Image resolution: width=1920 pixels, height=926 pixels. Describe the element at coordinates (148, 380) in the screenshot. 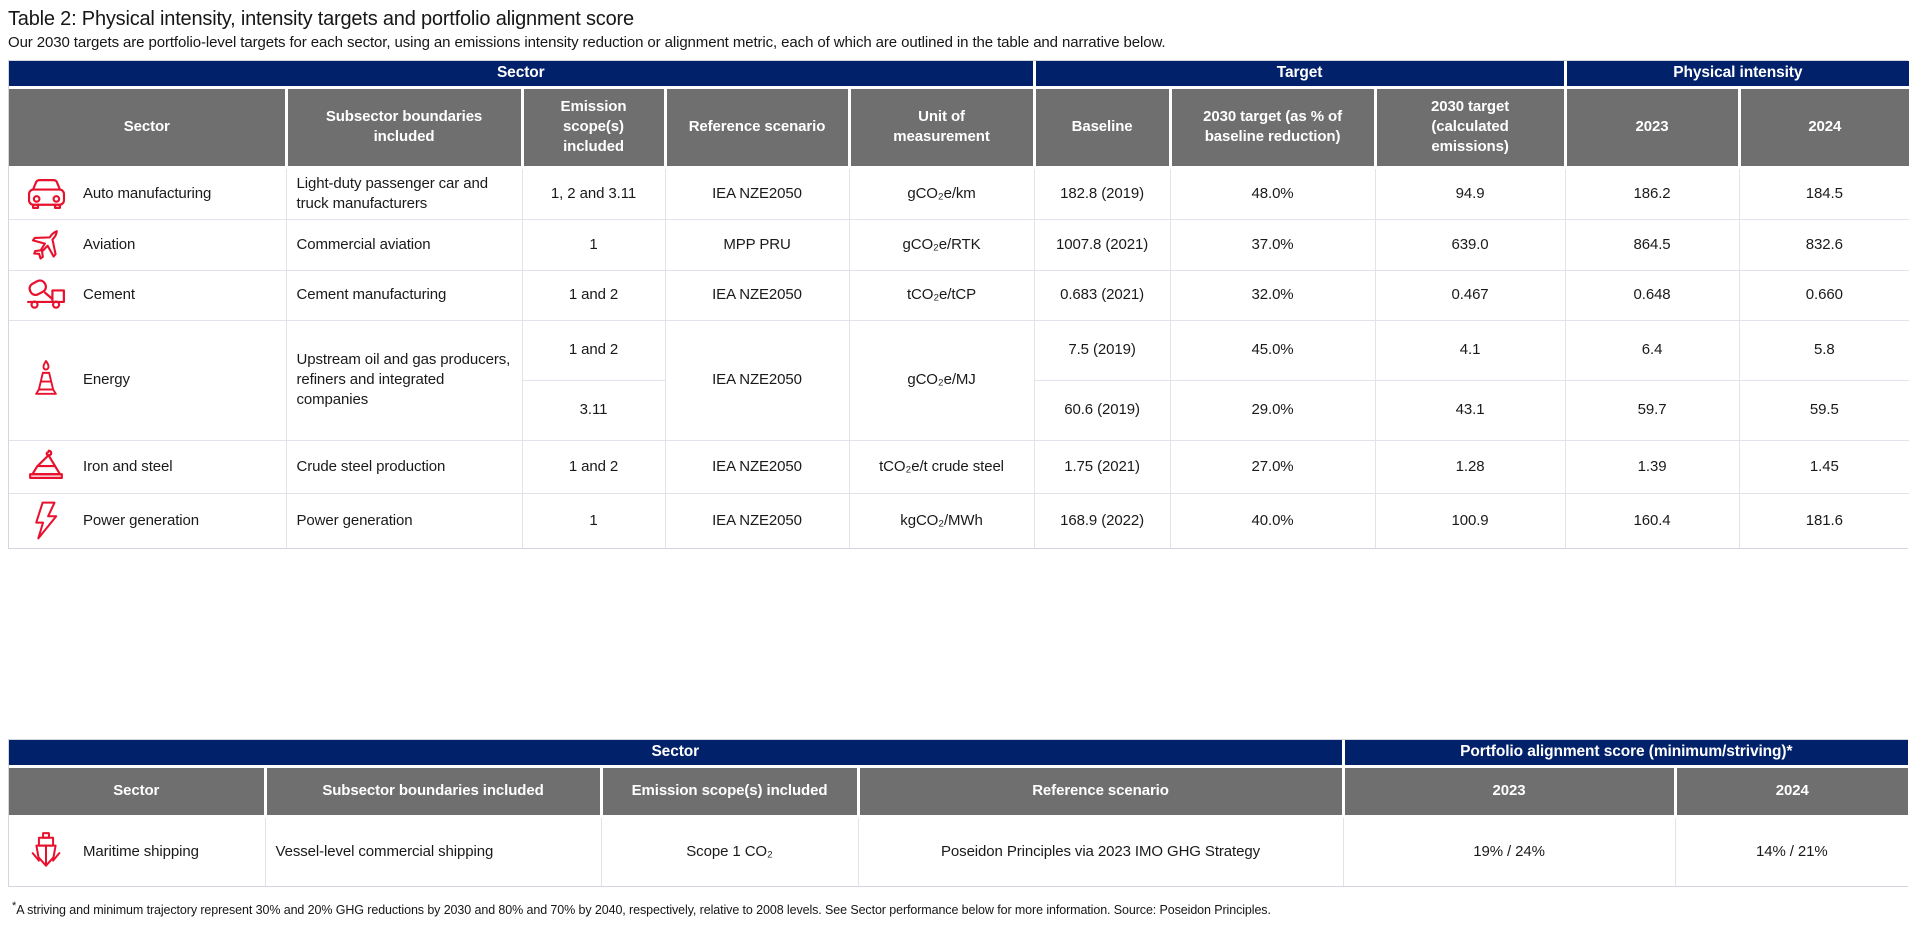

I see `cell-sector: Energy` at that location.